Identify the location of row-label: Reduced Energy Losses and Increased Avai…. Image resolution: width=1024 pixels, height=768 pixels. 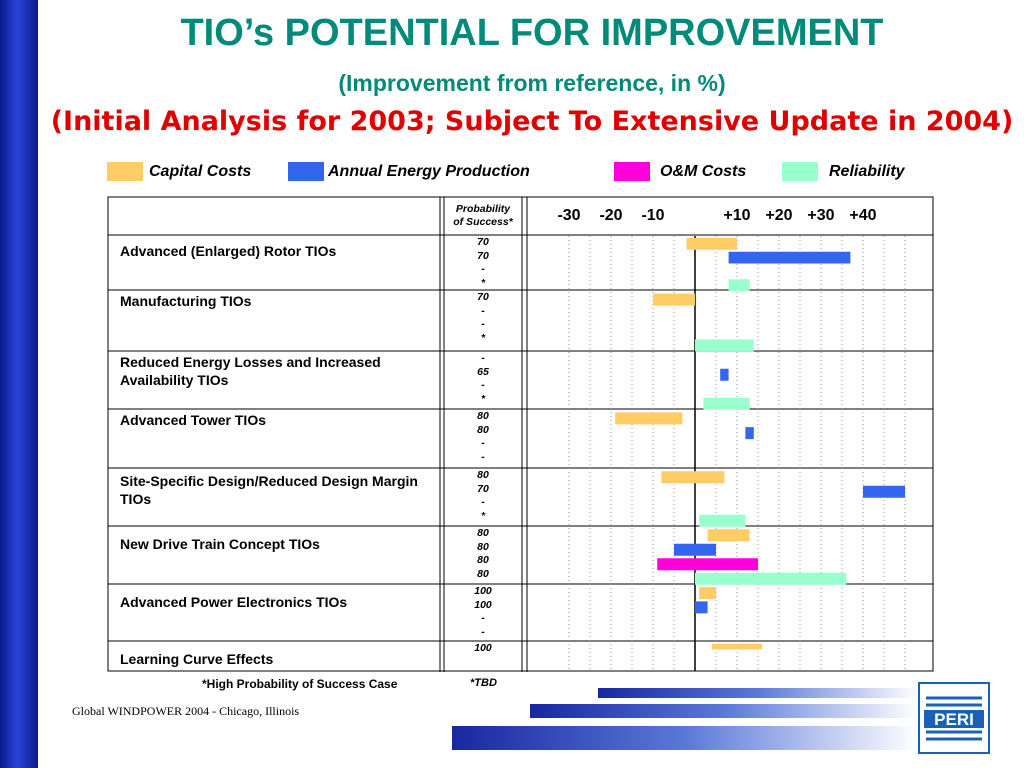
(250, 371).